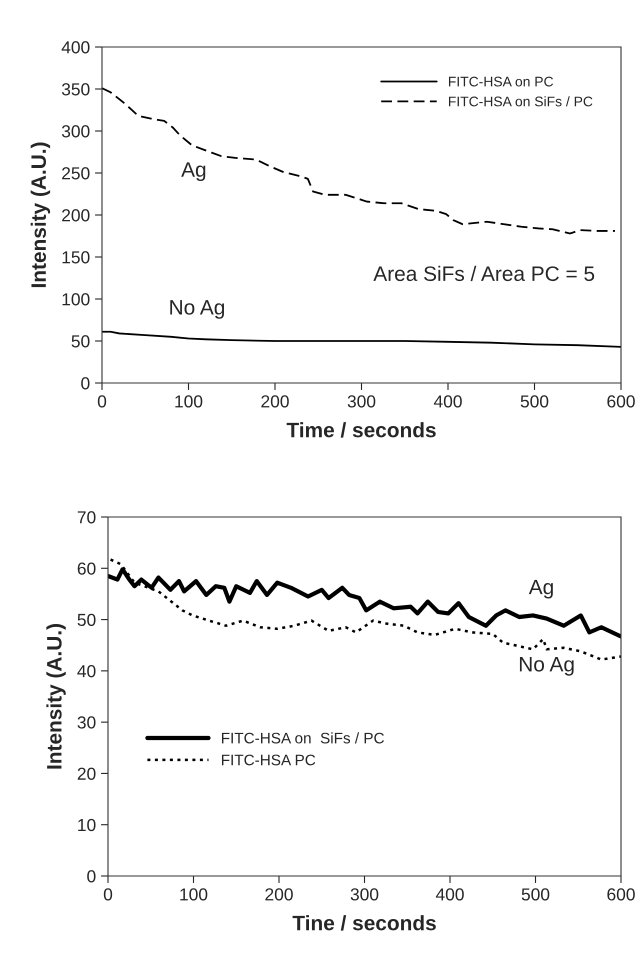 Image resolution: width=644 pixels, height=954 pixels. I want to click on y-tick-label: 200, so click(76, 215).